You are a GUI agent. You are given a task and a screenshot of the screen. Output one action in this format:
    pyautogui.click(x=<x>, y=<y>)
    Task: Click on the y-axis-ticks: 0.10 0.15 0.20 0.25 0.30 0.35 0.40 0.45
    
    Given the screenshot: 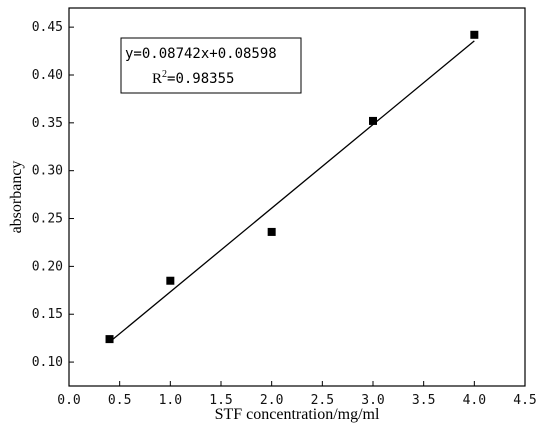 What is the action you would take?
    pyautogui.click(x=53, y=195)
    